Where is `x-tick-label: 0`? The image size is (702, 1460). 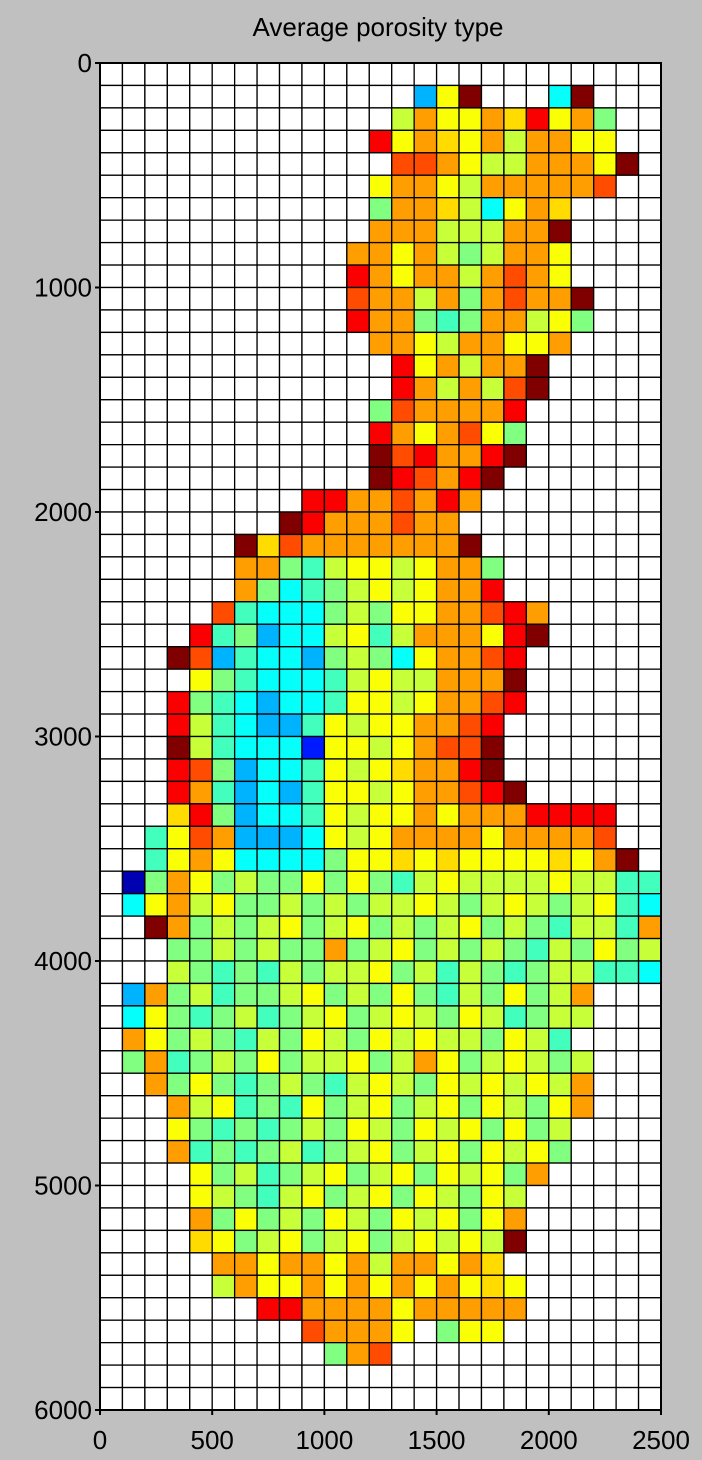
x-tick-label: 0 is located at coordinates (100, 1440).